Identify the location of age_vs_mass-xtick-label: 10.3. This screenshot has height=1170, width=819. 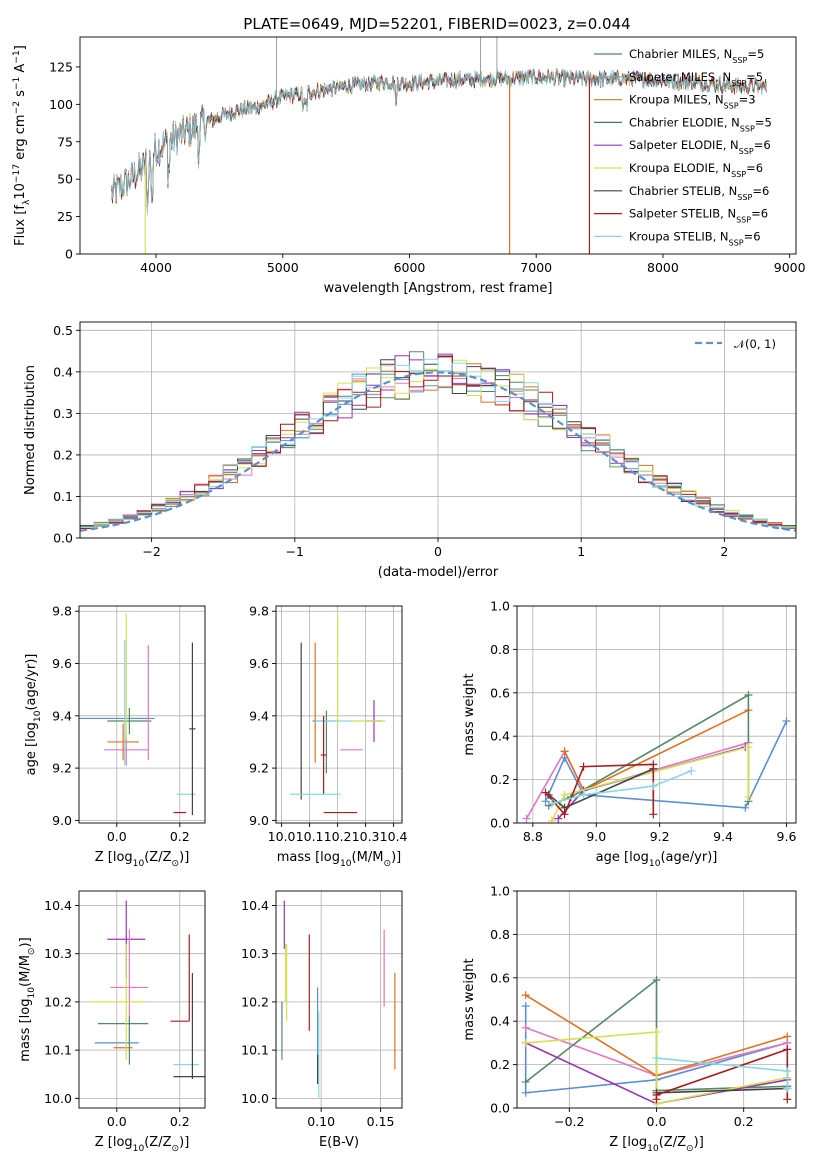
(366, 836).